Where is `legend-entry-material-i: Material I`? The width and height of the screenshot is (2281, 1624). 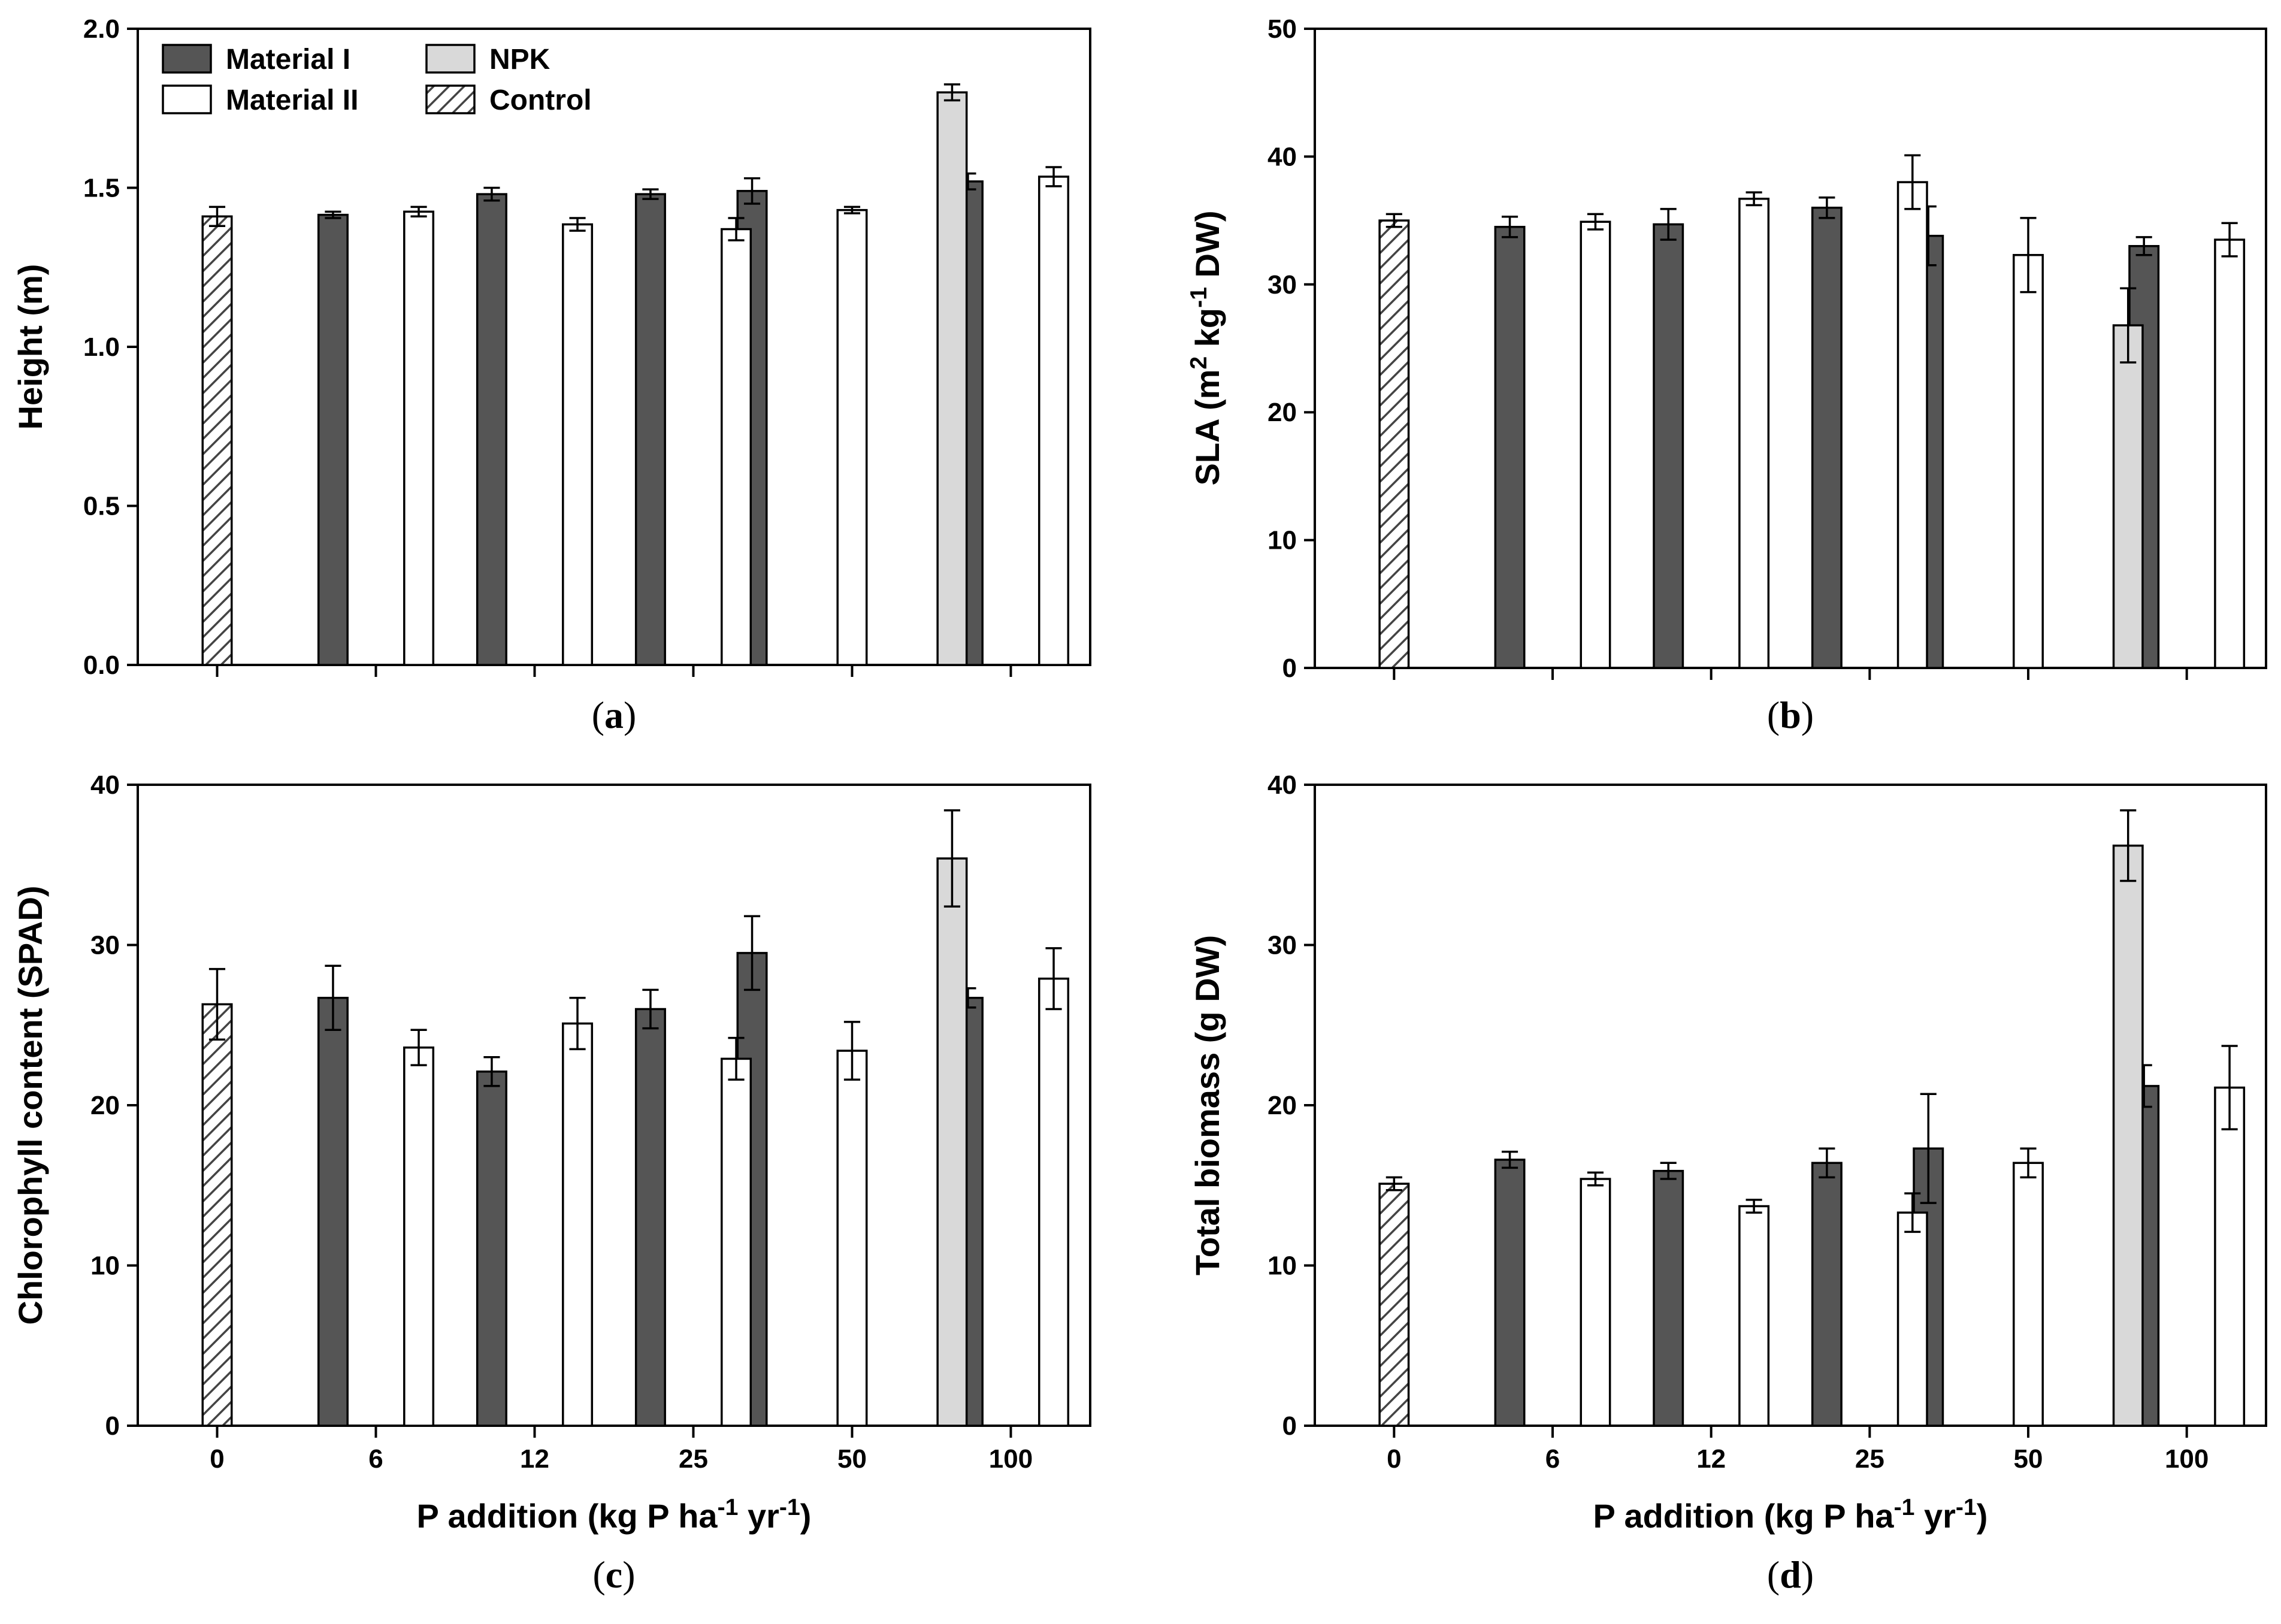 legend-entry-material-i: Material I is located at coordinates (256, 60).